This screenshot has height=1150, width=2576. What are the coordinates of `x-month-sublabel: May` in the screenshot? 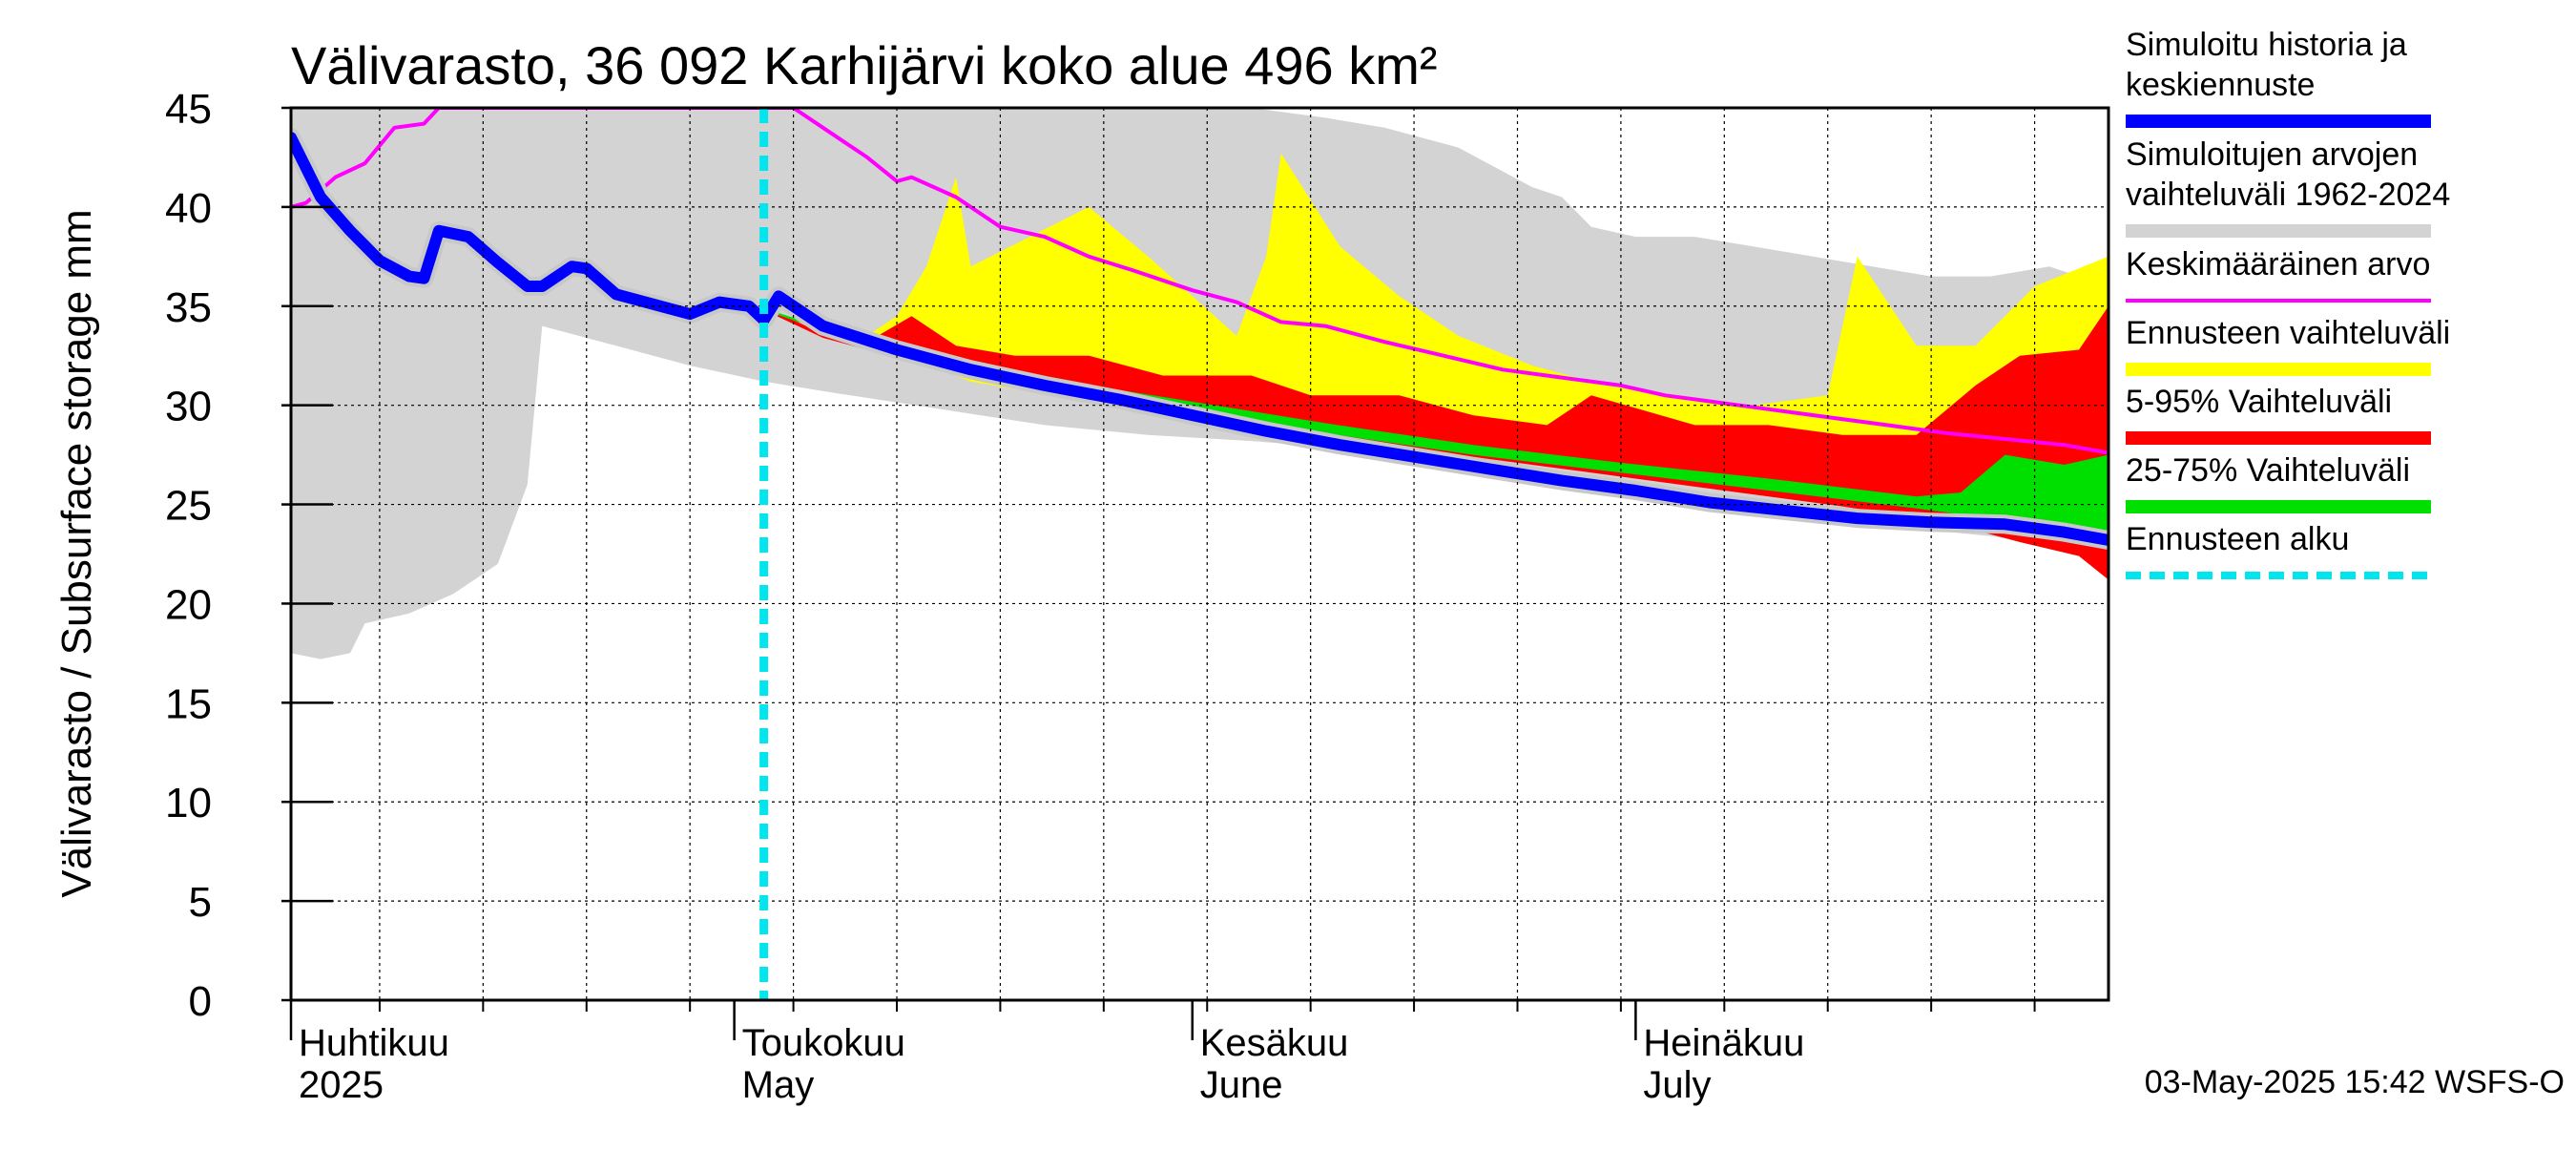 It's located at (778, 1085).